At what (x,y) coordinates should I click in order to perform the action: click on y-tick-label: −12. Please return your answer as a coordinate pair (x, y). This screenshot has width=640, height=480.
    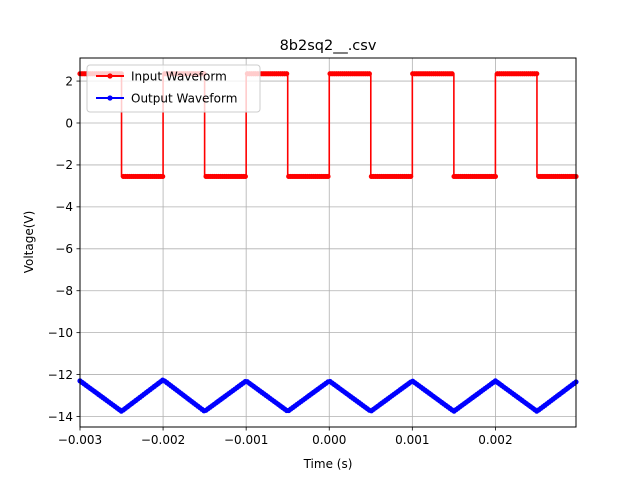
    Looking at the image, I should click on (60, 375).